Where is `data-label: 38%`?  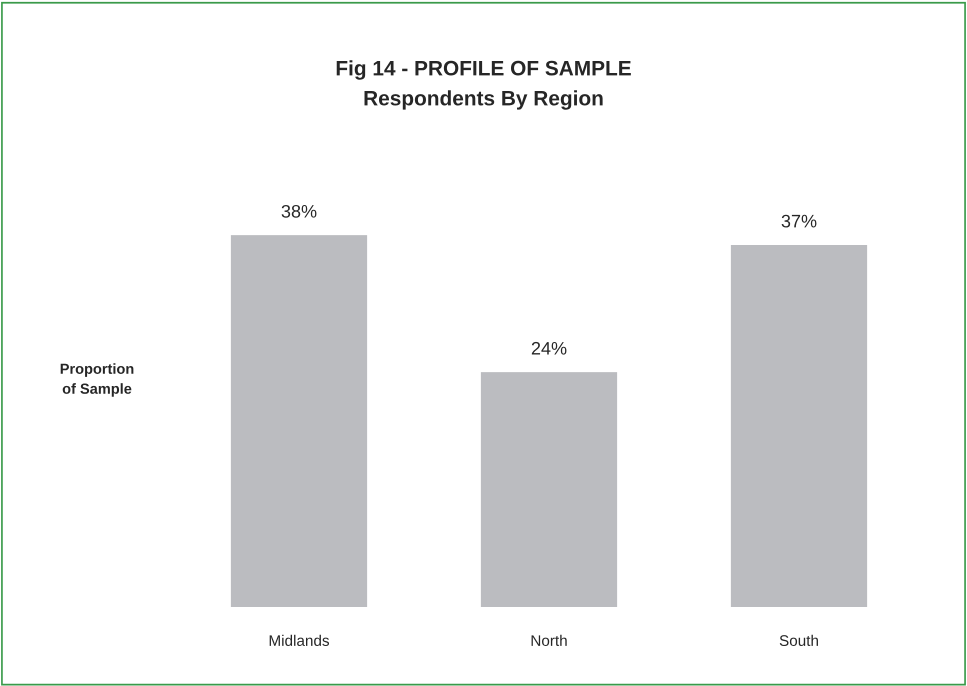 data-label: 38% is located at coordinates (299, 211).